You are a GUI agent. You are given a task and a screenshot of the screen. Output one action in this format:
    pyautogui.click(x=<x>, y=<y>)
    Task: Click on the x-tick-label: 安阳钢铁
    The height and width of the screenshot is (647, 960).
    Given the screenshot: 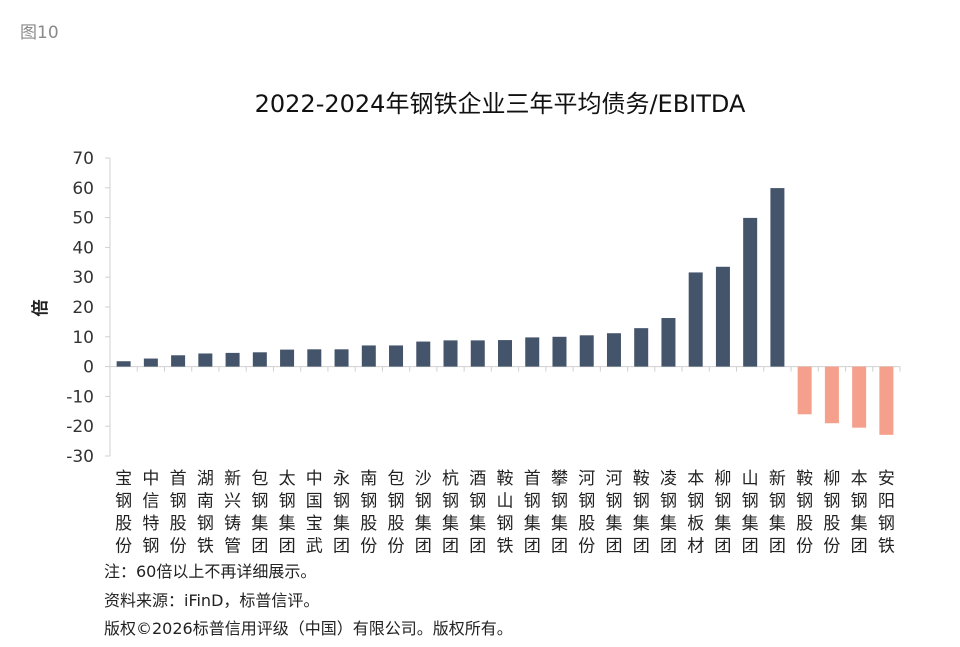 What is the action you would take?
    pyautogui.click(x=886, y=513)
    